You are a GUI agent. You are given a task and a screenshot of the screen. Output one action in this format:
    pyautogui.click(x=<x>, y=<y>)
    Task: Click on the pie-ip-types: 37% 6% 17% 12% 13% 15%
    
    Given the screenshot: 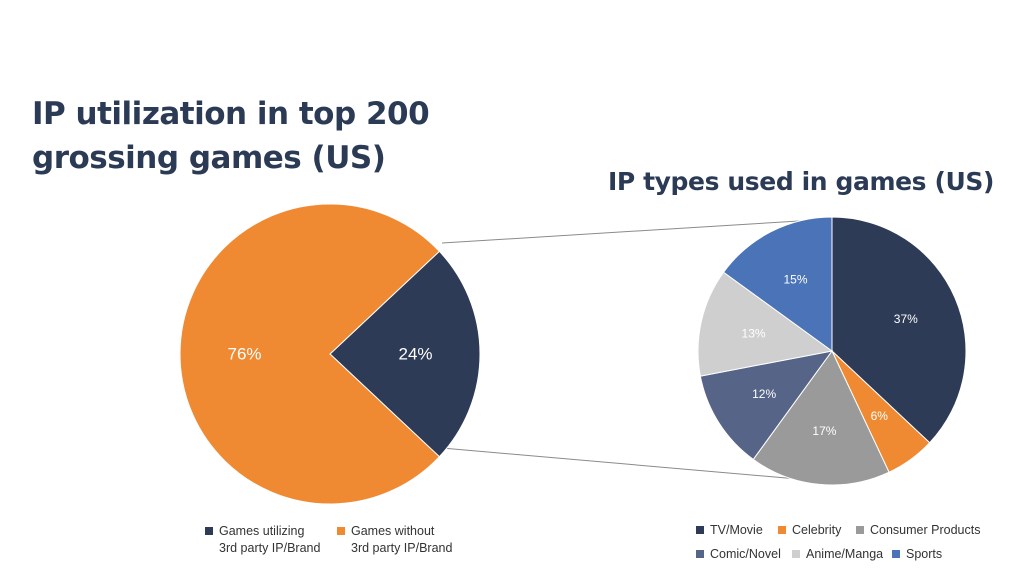 What is the action you would take?
    pyautogui.click(x=832, y=351)
    